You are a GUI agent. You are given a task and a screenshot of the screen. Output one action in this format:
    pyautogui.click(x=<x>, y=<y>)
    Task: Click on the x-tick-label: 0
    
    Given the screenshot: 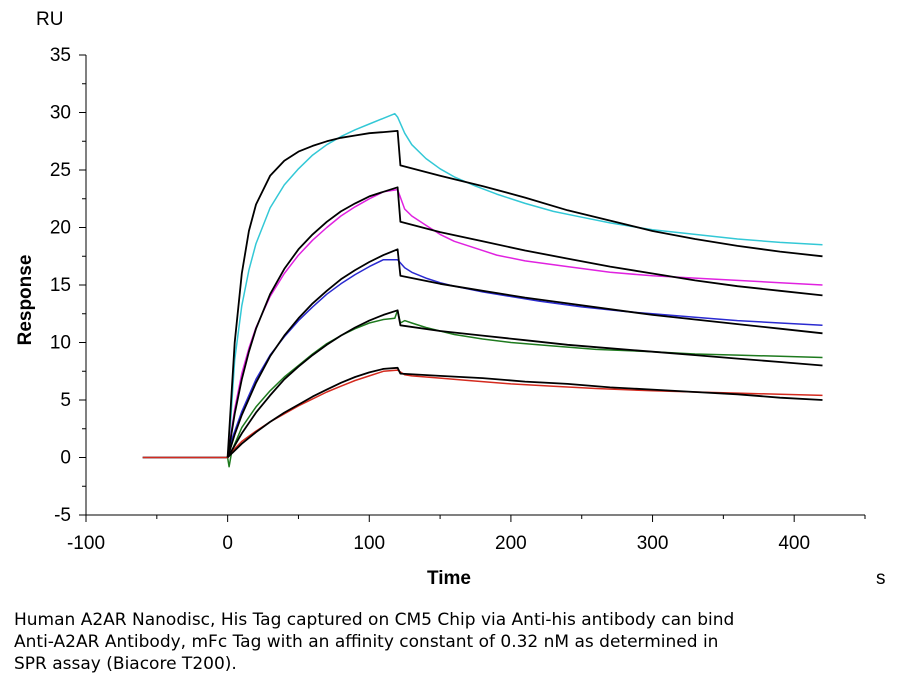 What is the action you would take?
    pyautogui.click(x=227, y=543)
    